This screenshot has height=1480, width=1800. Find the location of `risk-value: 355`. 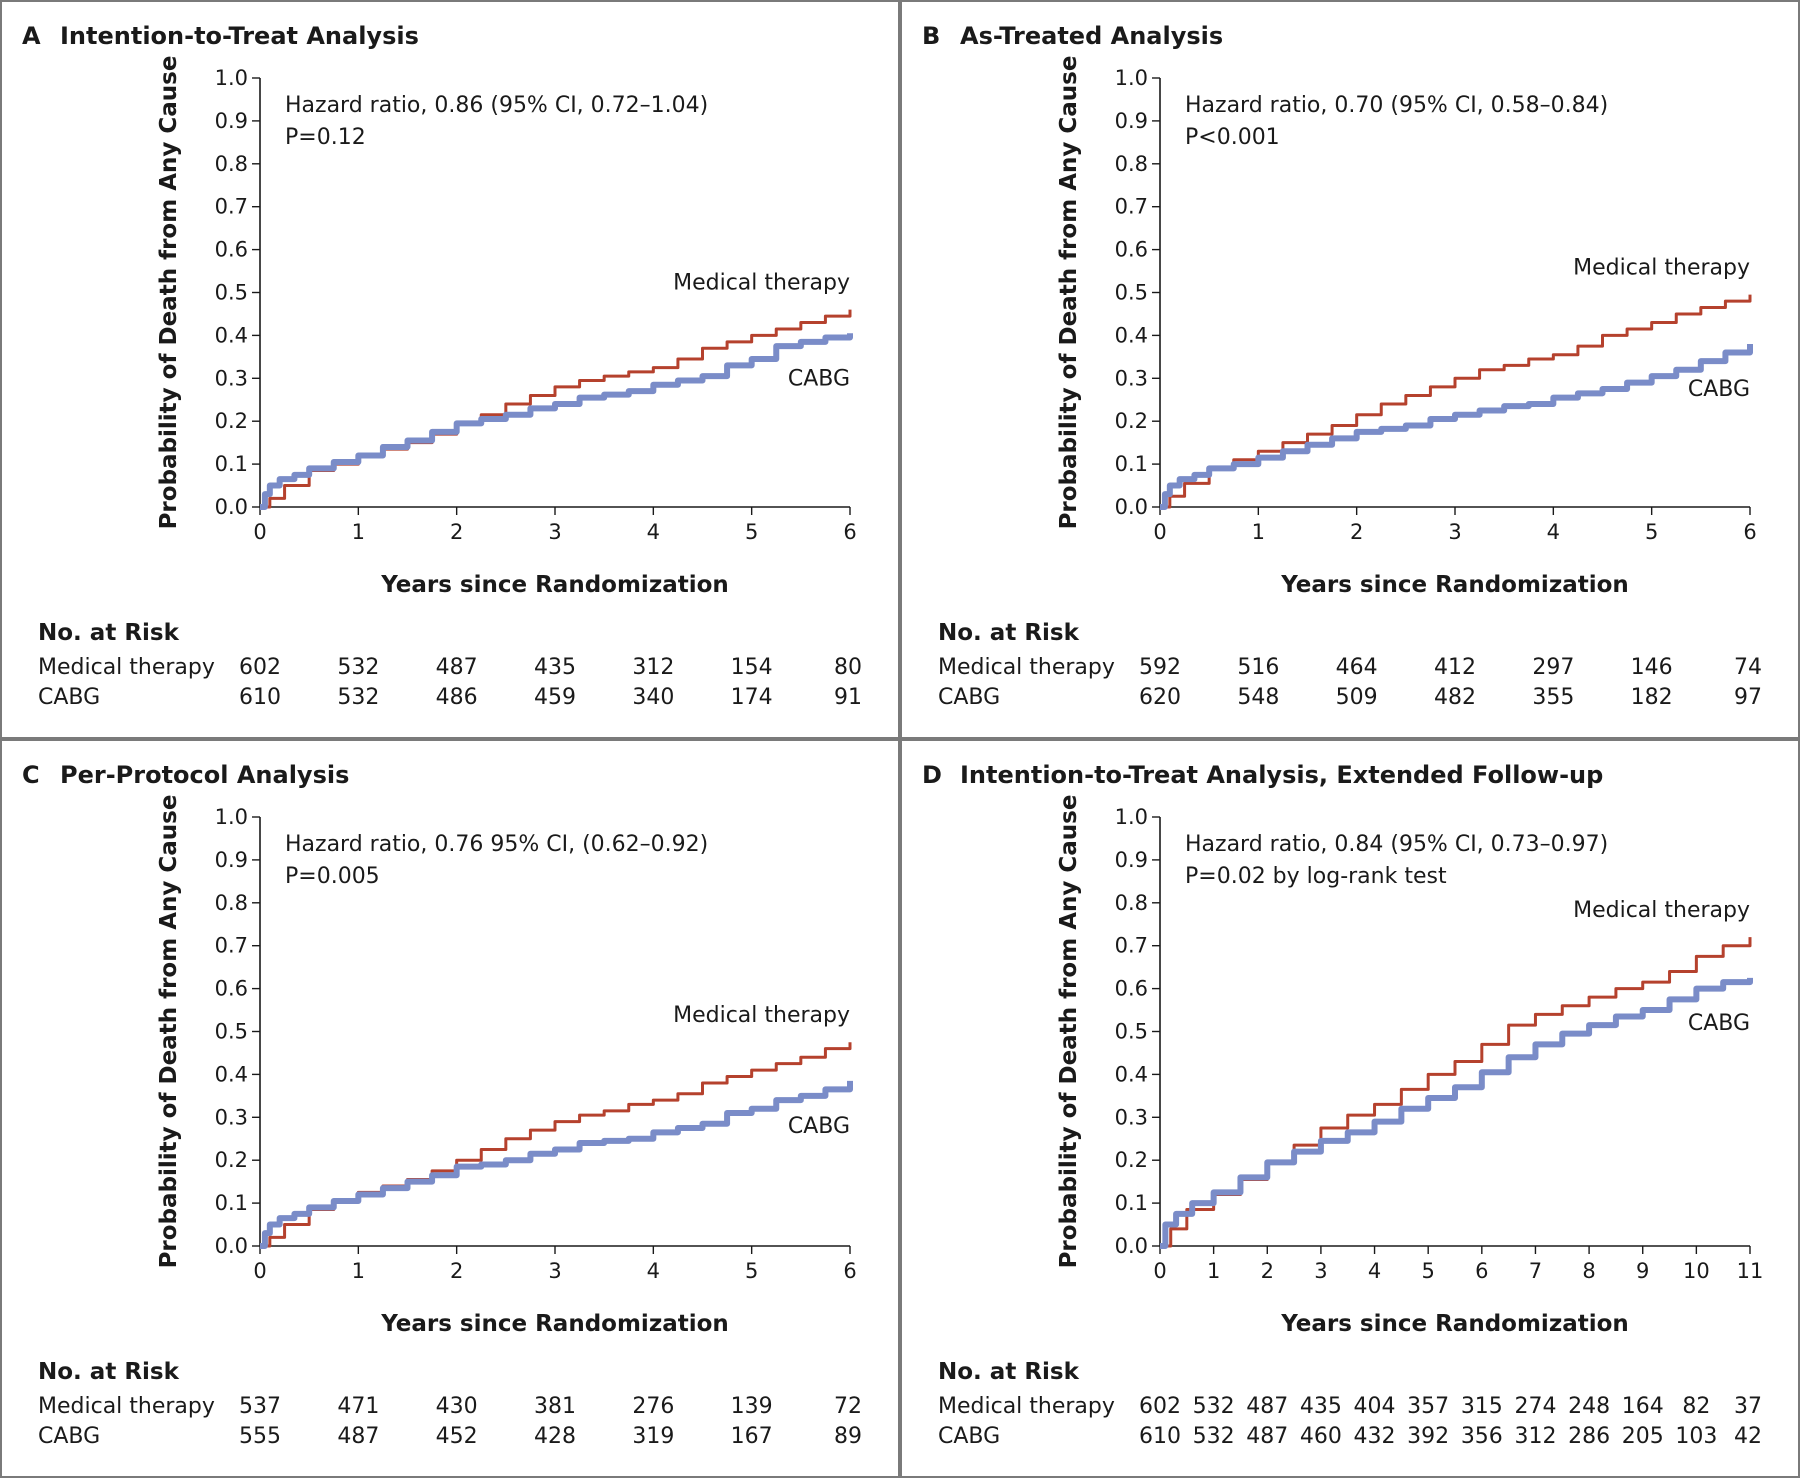

risk-value: 355 is located at coordinates (1553, 697).